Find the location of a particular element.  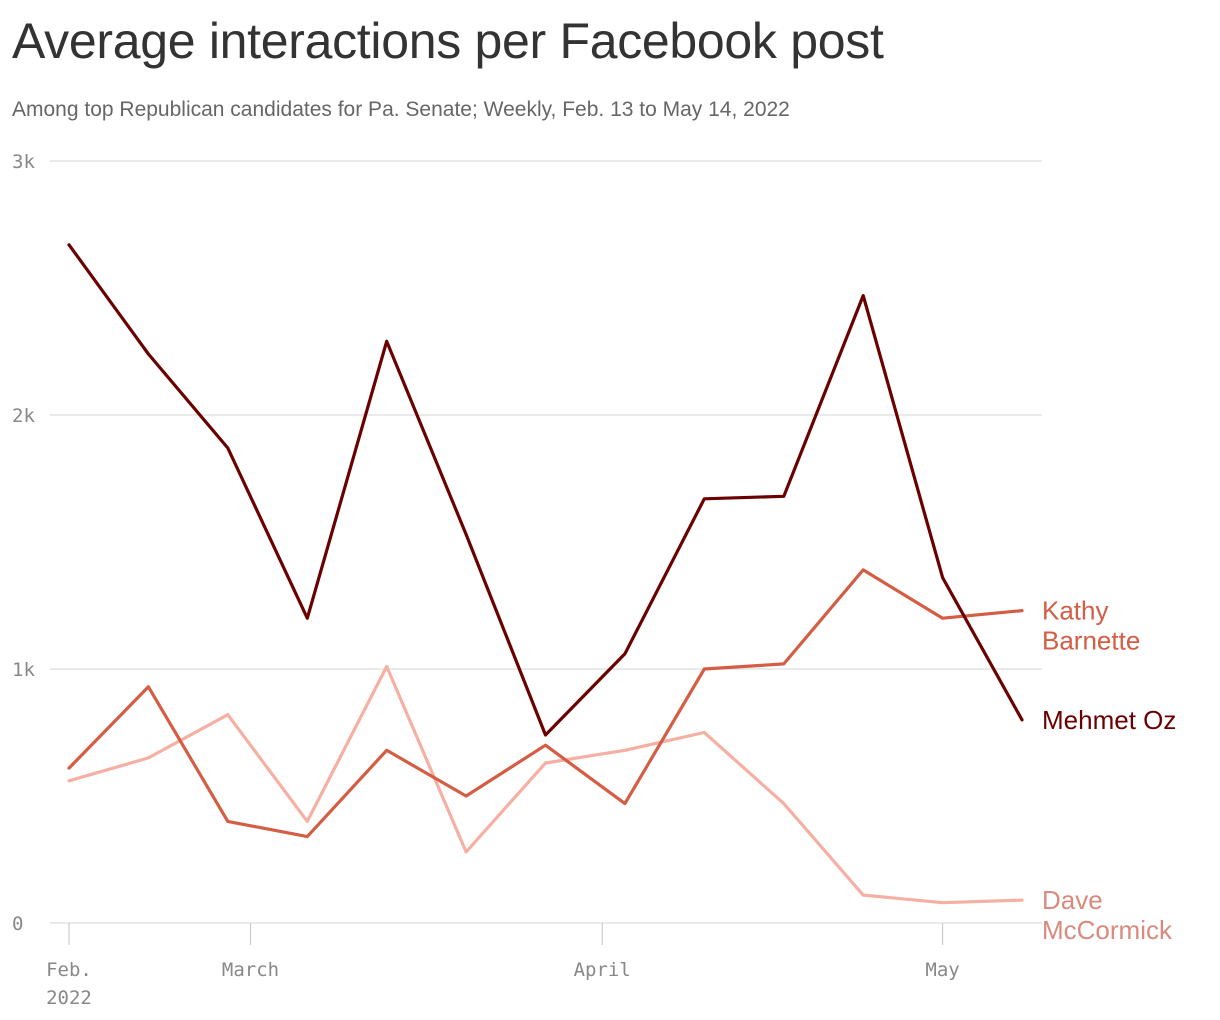

series-label-mehmet-oz: Mehmet Oz is located at coordinates (1109, 720).